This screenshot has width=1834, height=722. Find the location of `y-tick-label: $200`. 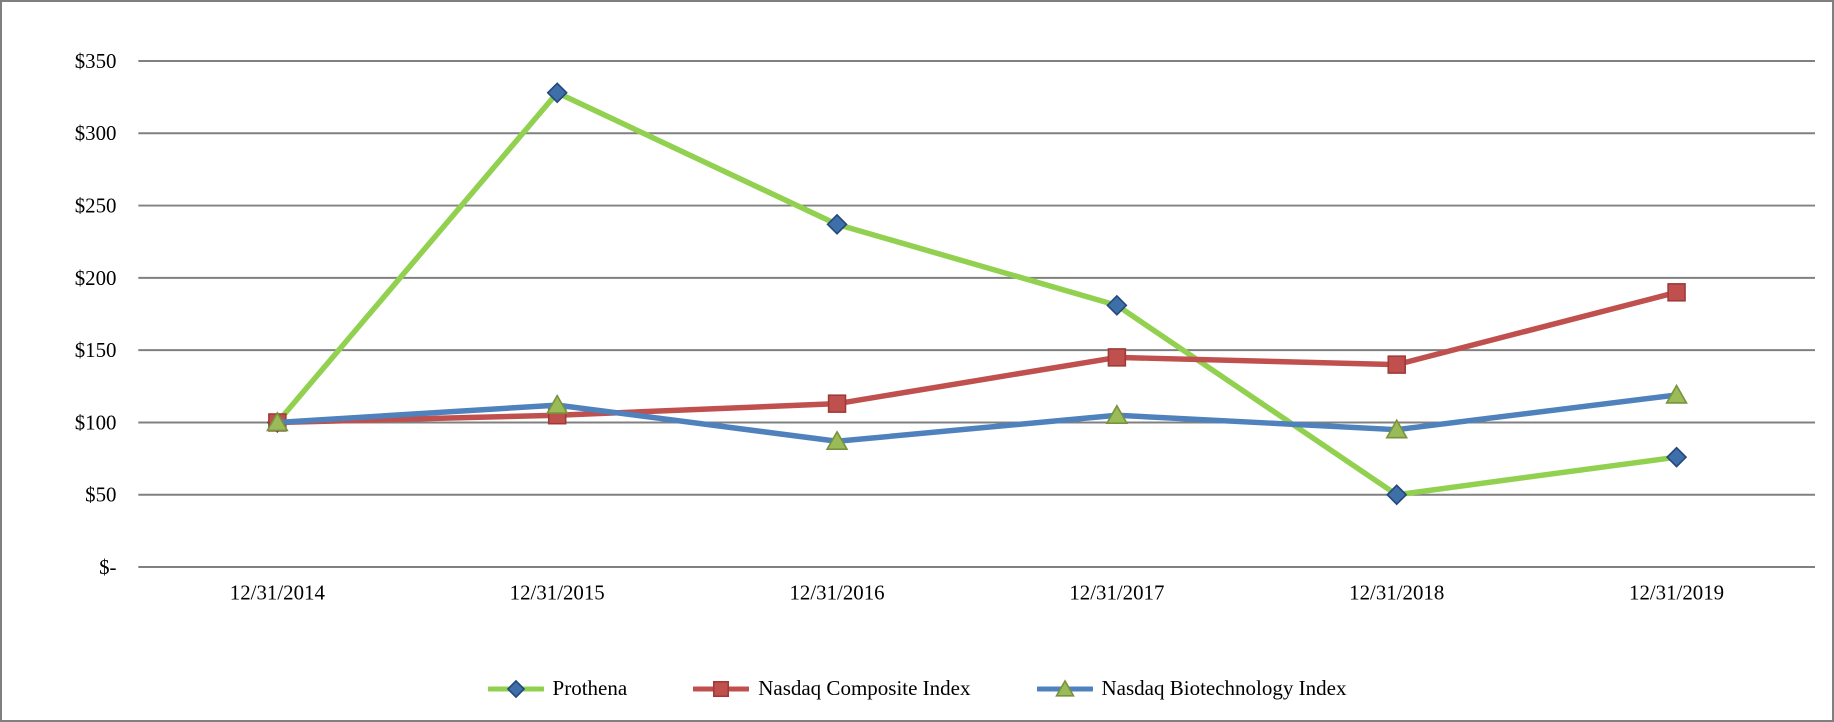

y-tick-label: $200 is located at coordinates (96, 278).